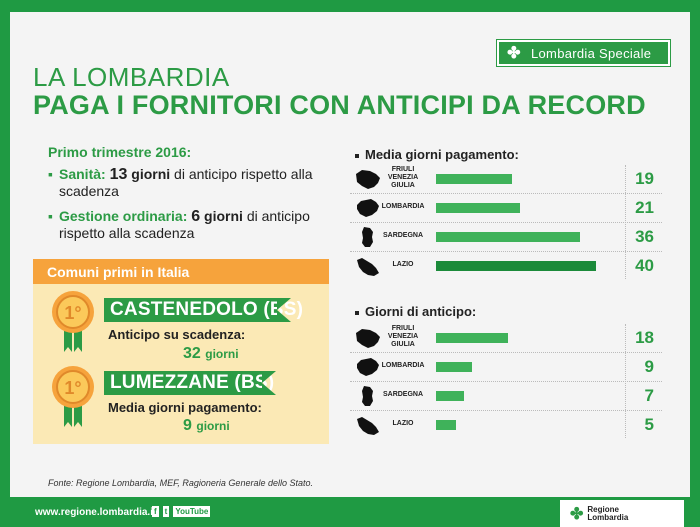  What do you see at coordinates (192, 353) in the screenshot?
I see `comune-value-number: 32` at bounding box center [192, 353].